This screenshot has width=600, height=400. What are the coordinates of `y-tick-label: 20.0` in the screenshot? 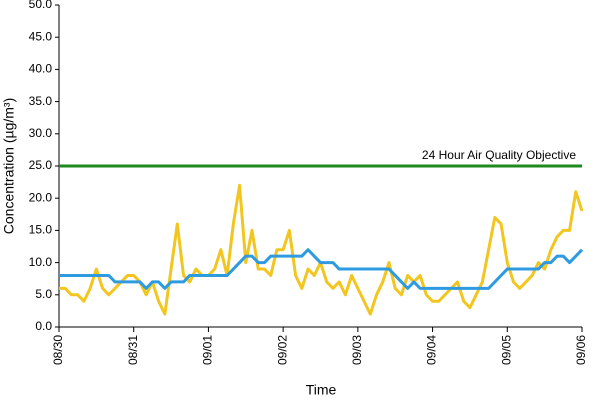 It's located at (41, 197).